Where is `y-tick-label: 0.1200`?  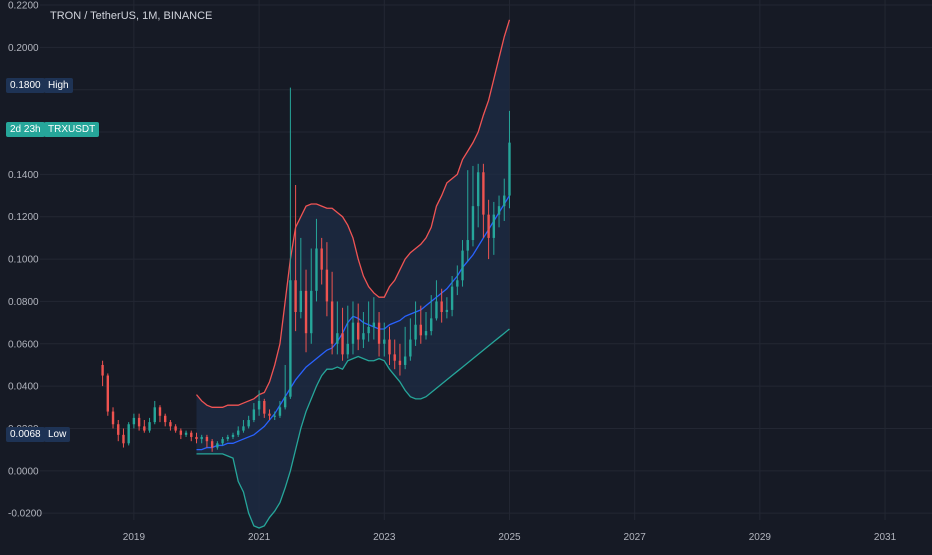
y-tick-label: 0.1200 is located at coordinates (23, 217).